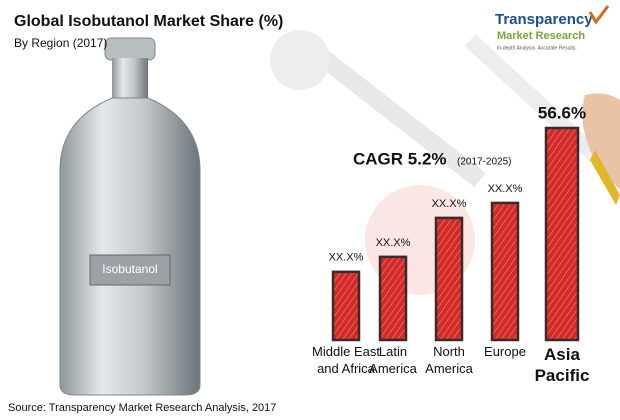 The width and height of the screenshot is (620, 420). What do you see at coordinates (601, 149) in the screenshot?
I see `hand` at bounding box center [601, 149].